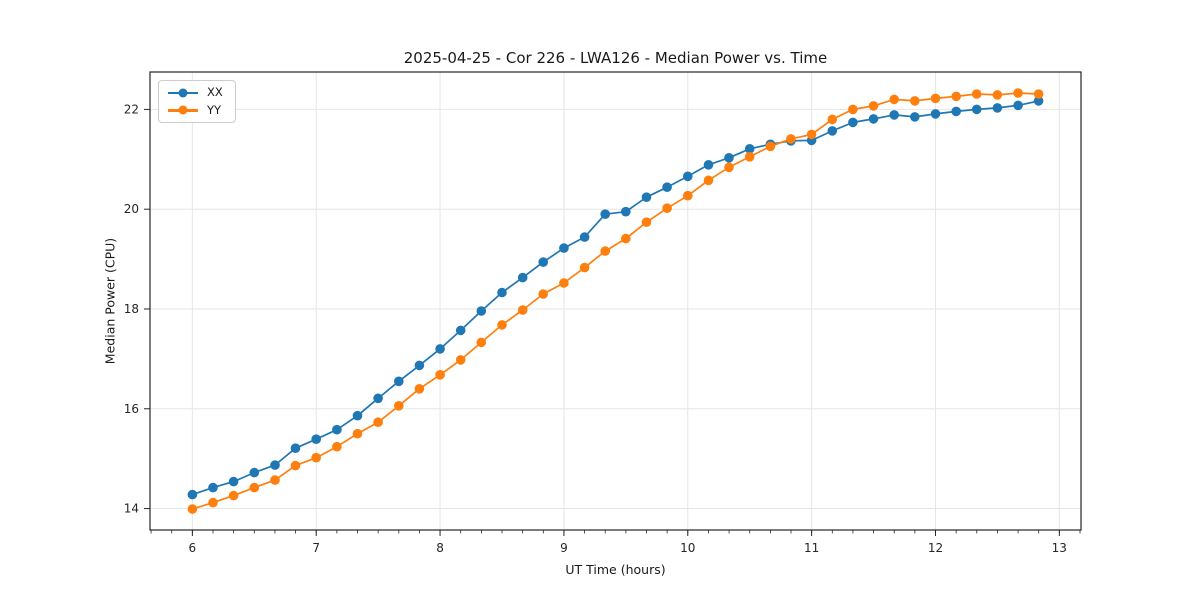 The height and width of the screenshot is (600, 1200). Describe the element at coordinates (131, 509) in the screenshot. I see `svg-text: 14` at that location.